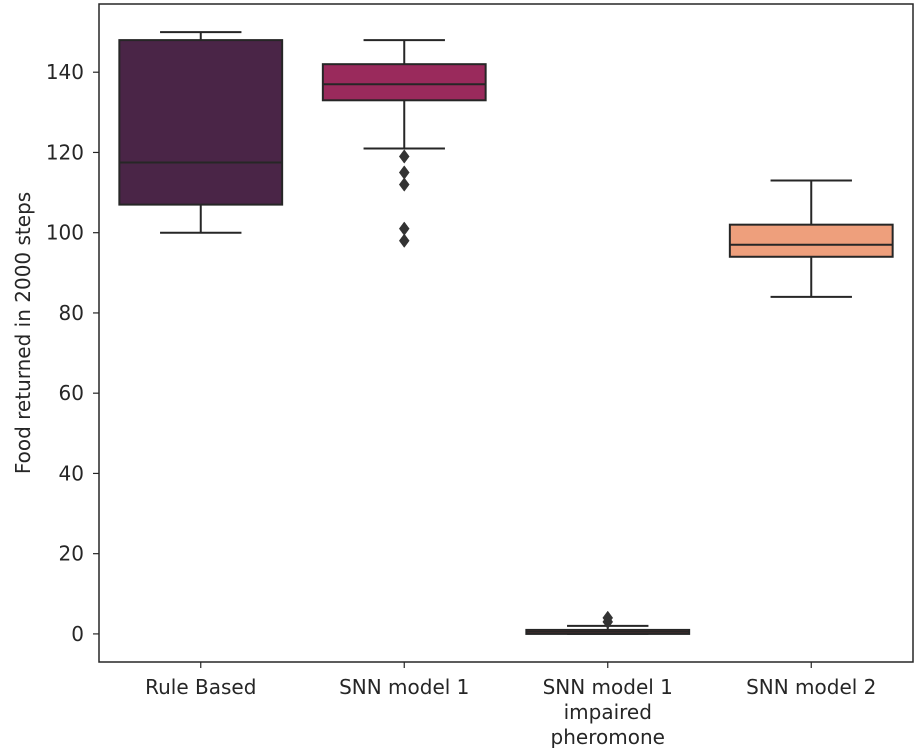 The image size is (914, 748). I want to click on y-tick-label: 100, so click(65, 233).